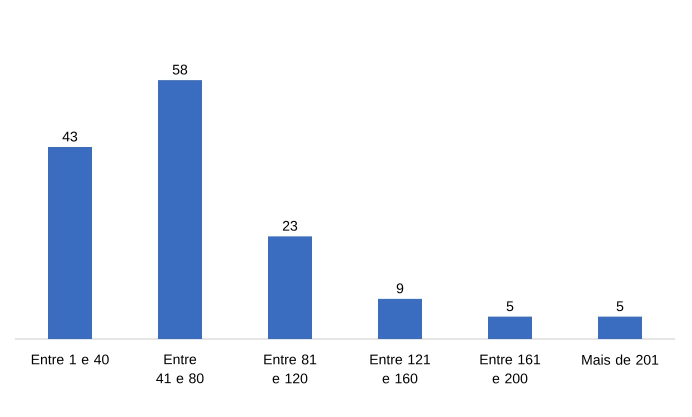 The width and height of the screenshot is (692, 417). Describe the element at coordinates (510, 369) in the screenshot. I see `x-tick-label: Entre 161 e 200` at that location.